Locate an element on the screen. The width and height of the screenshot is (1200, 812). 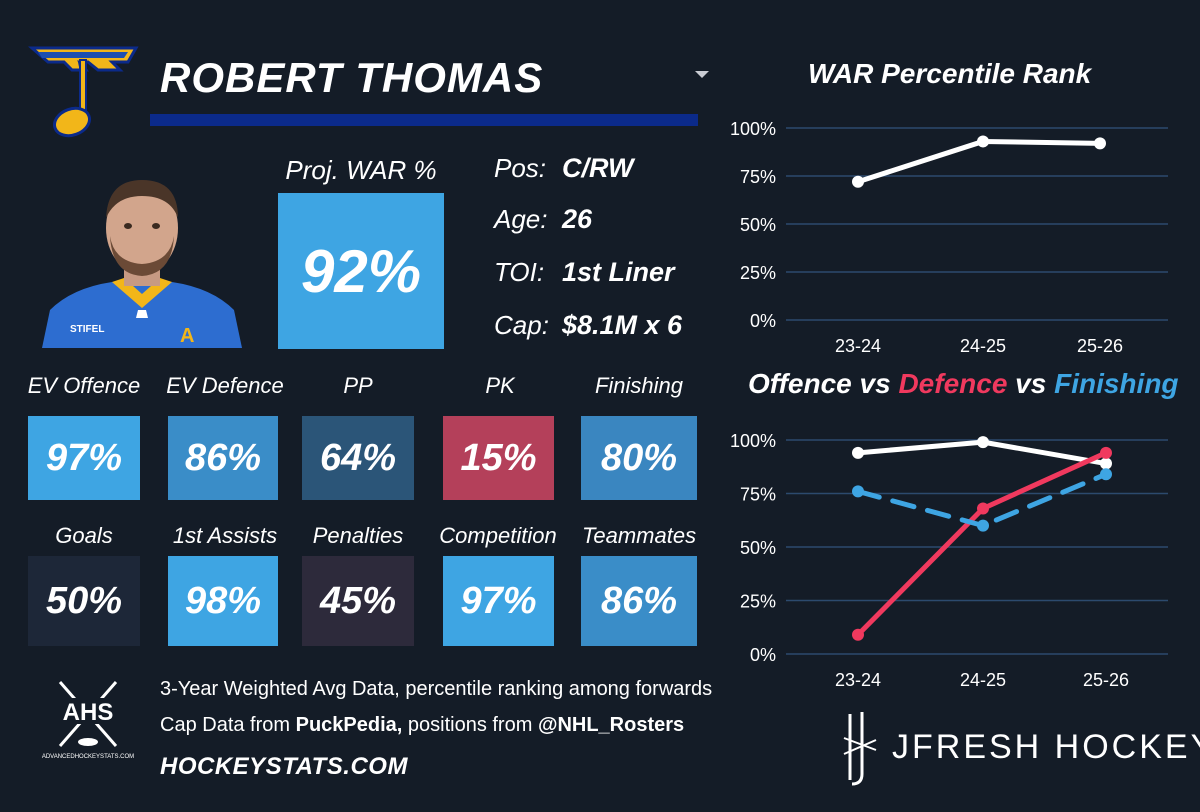
age-value: 26 is located at coordinates (577, 219).